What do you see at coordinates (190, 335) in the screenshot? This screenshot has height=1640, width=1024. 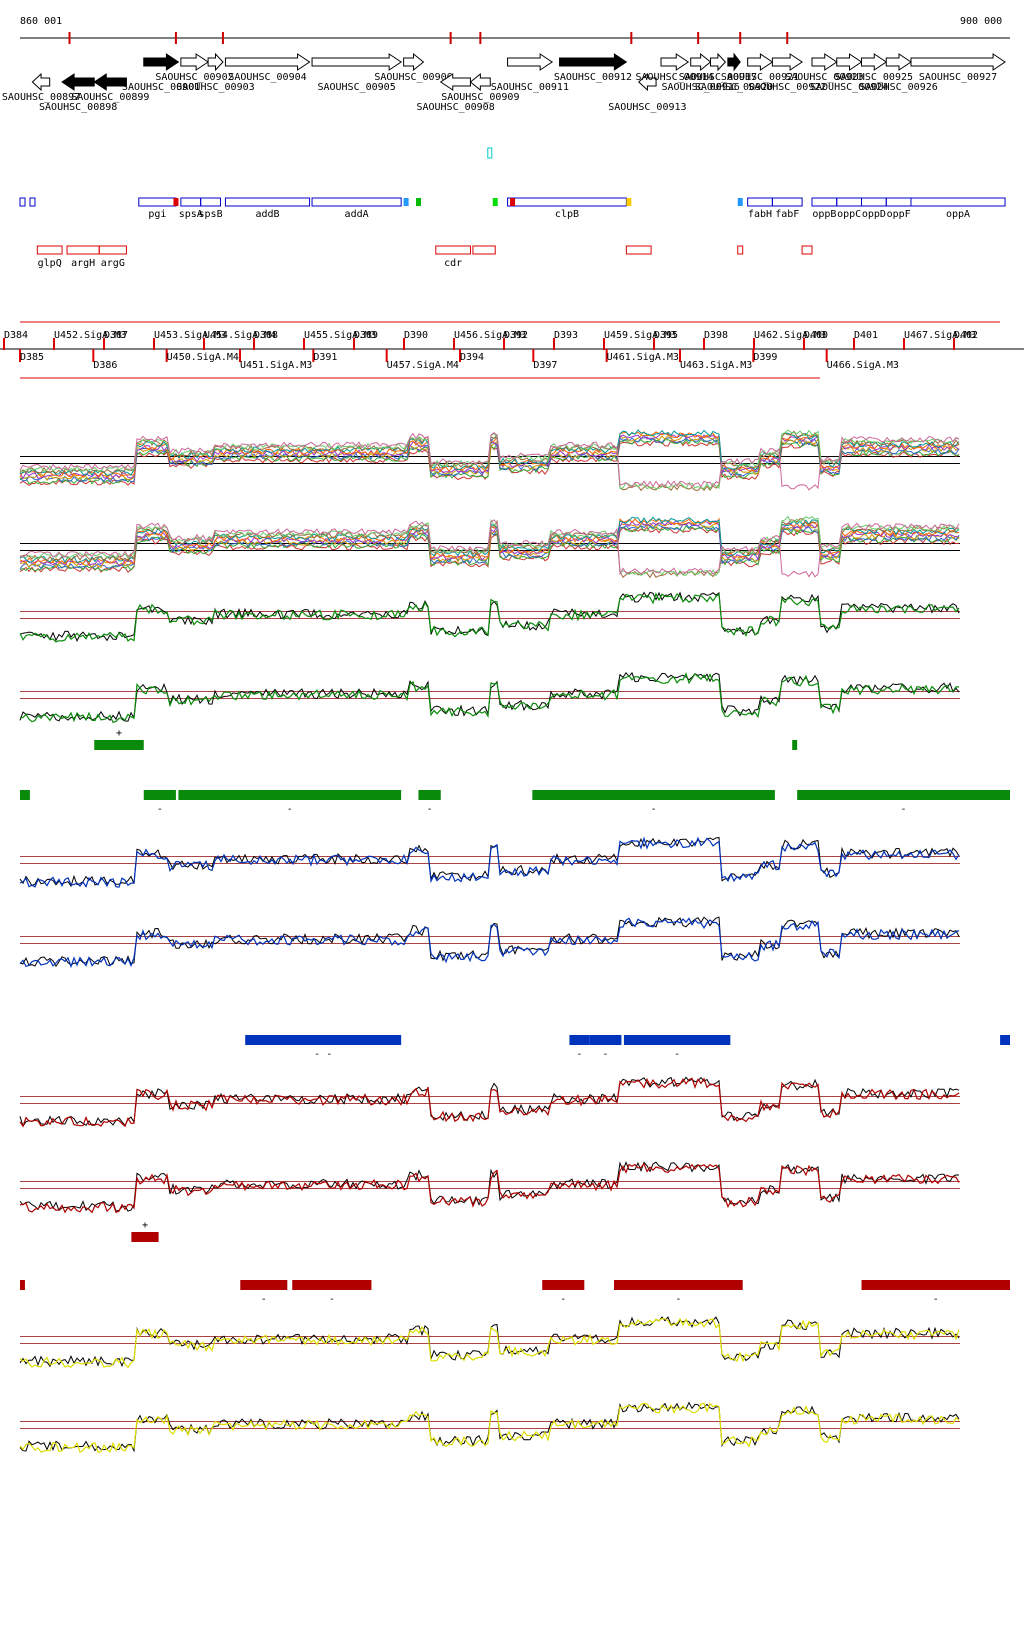 I see `boundary-label-upper: U453.SigA.M3` at bounding box center [190, 335].